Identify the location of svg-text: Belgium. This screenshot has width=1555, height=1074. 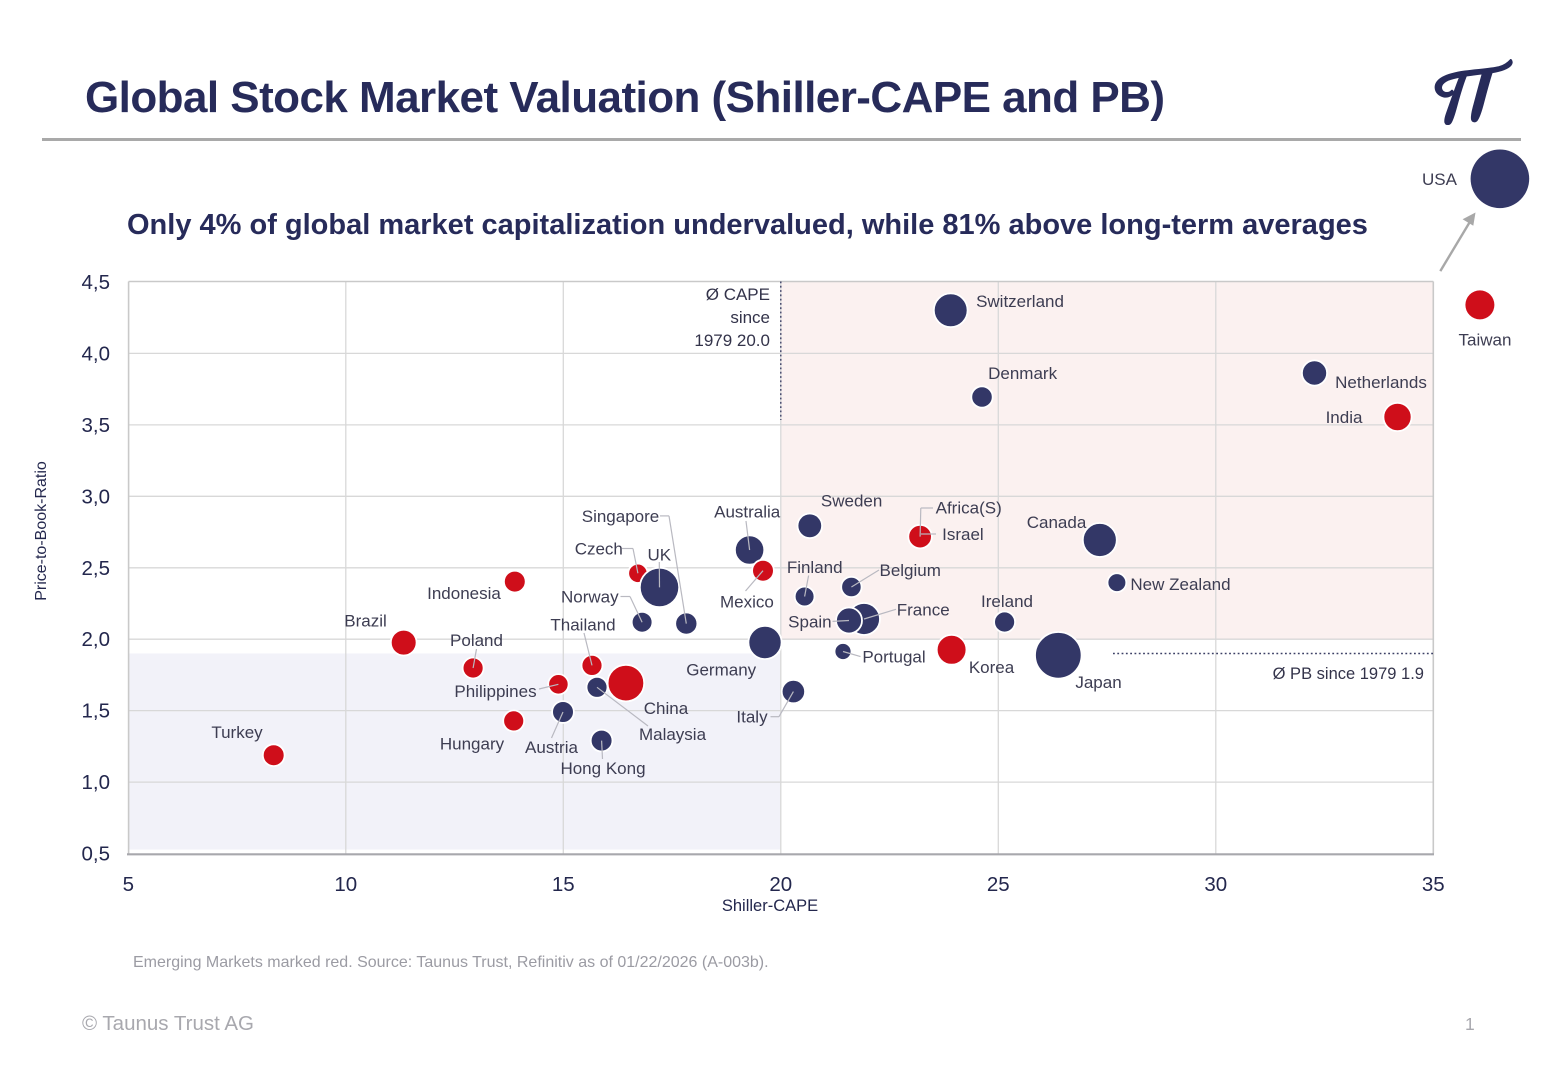
(909, 570).